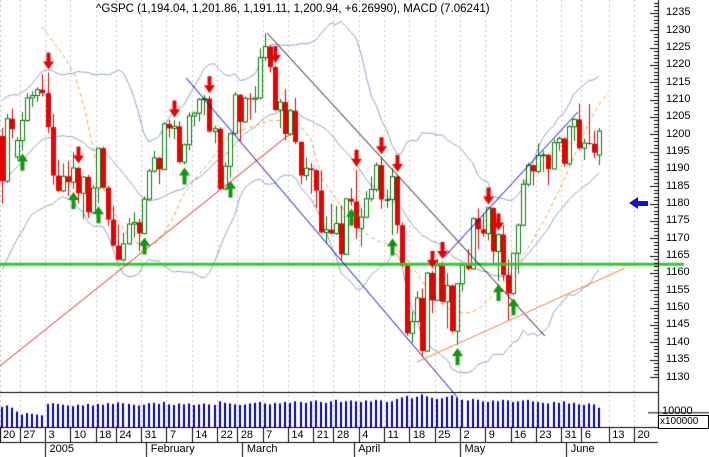 The image size is (709, 457). Describe the element at coordinates (678, 220) in the screenshot. I see `price-axis-label: 1175` at that location.